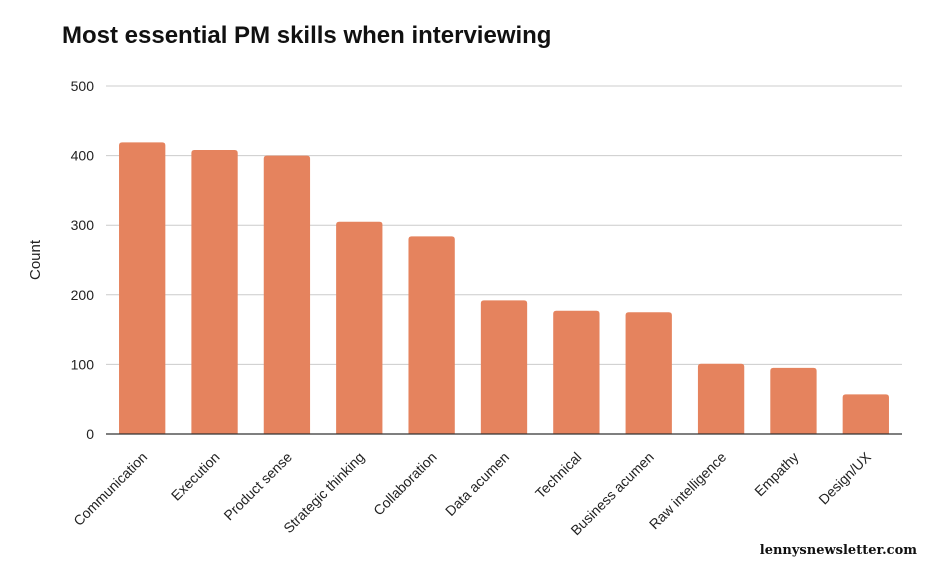  Describe the element at coordinates (838, 550) in the screenshot. I see `brand-watermark: lennysnewsletter.com` at that location.